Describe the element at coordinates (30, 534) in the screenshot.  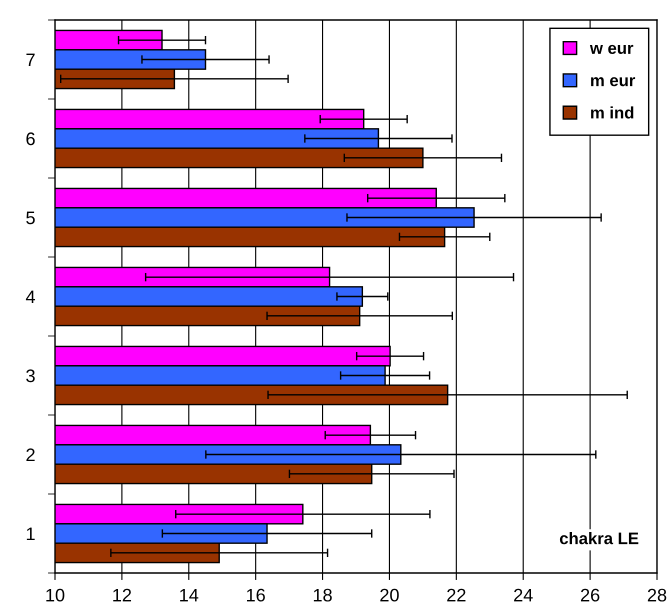
I see `y-tick-label: 1` at that location.